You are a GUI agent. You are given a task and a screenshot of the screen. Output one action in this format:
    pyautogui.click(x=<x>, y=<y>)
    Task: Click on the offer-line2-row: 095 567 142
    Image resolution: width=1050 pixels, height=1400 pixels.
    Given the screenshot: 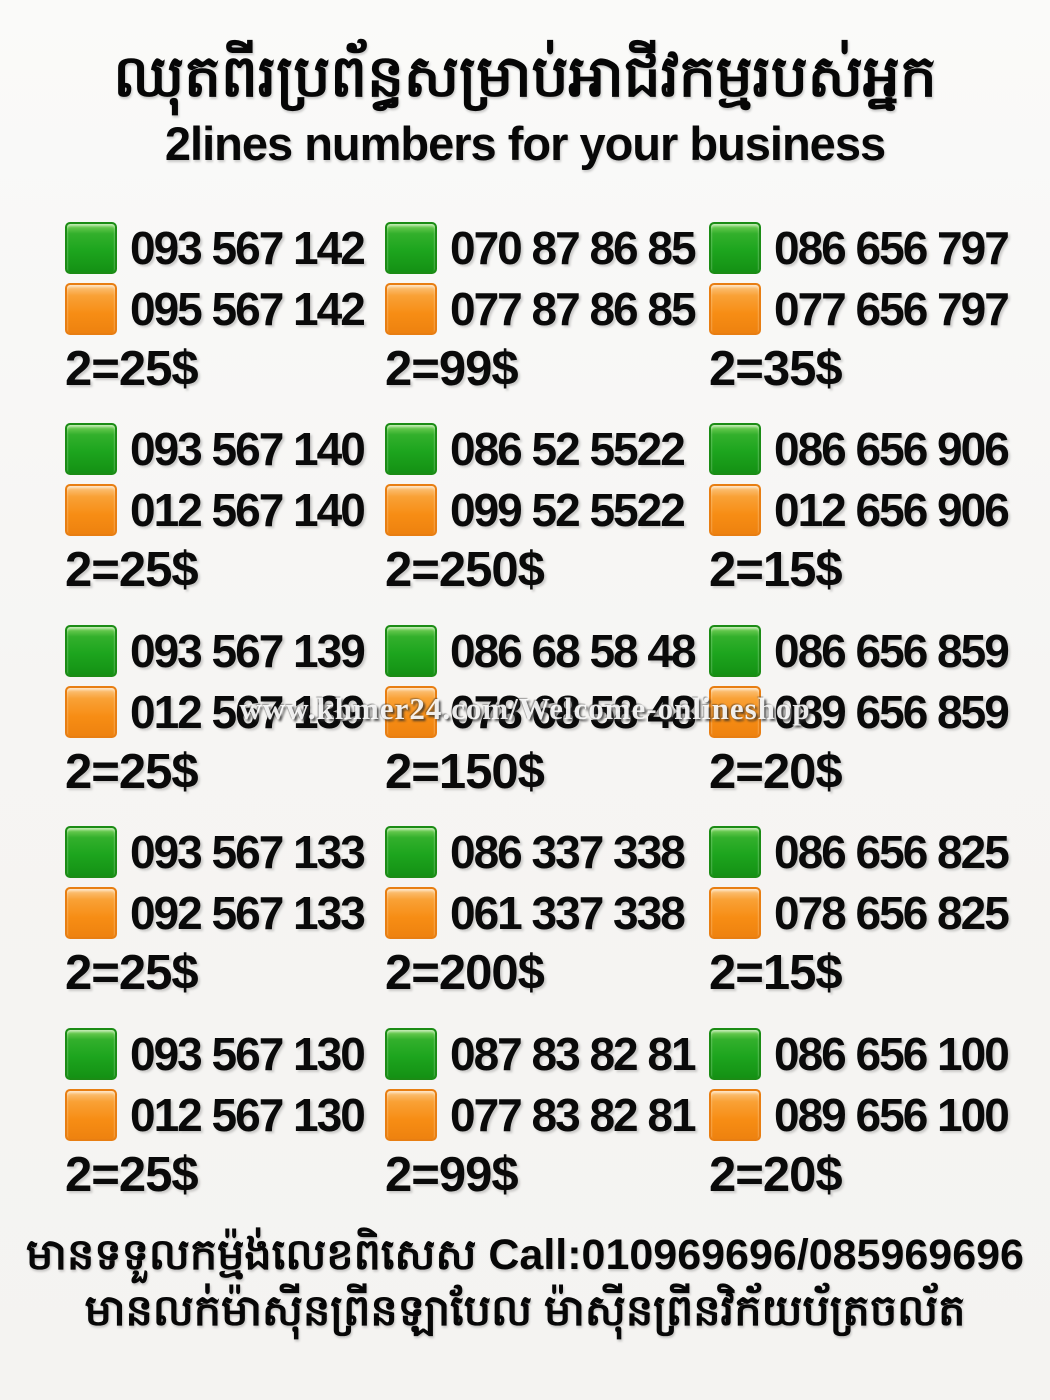 What is the action you would take?
    pyautogui.click(x=225, y=309)
    